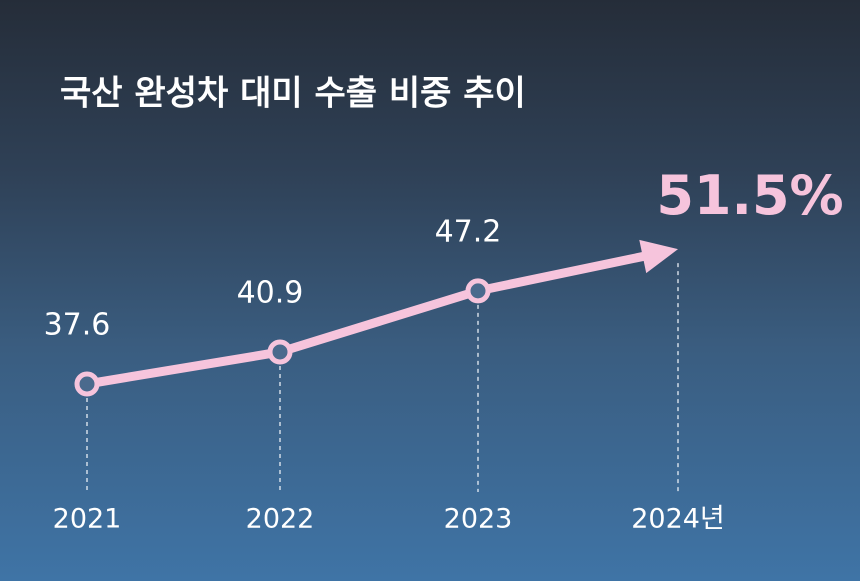 This screenshot has height=581, width=860. Describe the element at coordinates (678, 519) in the screenshot. I see `x-tick-label: 2024년` at that location.